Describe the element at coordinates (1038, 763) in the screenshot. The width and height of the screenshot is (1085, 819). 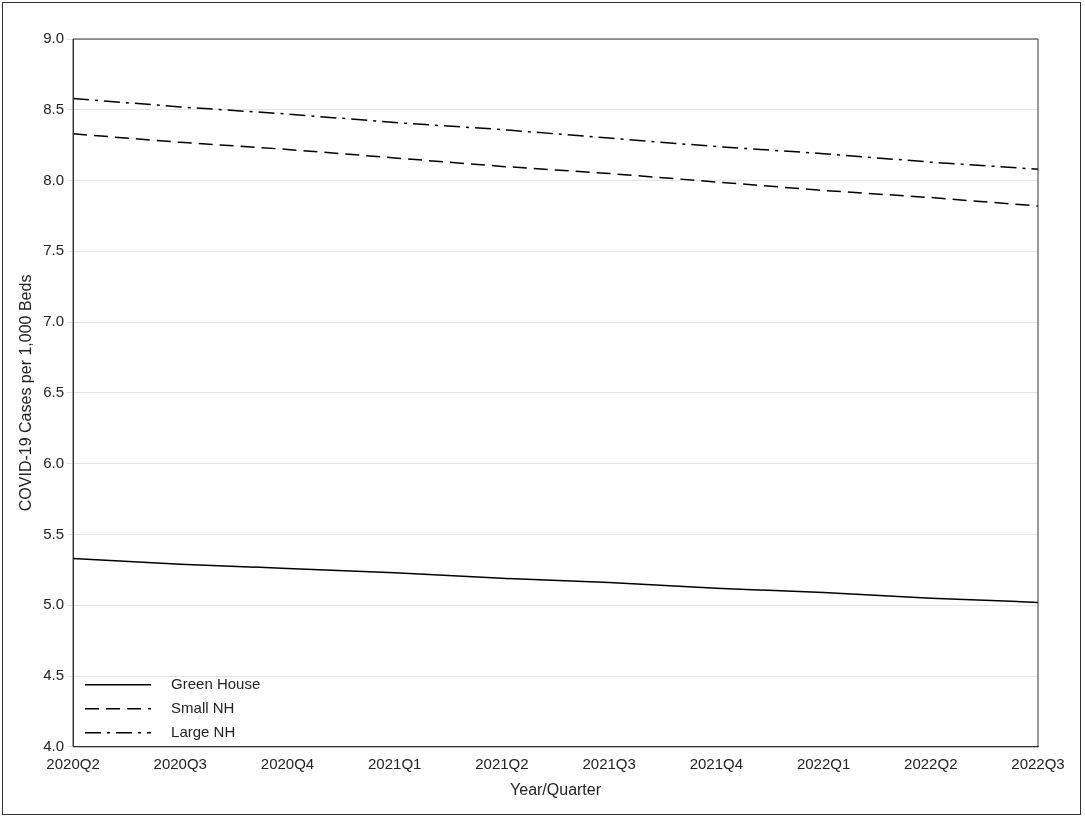
I see `x-tick-label: 2022Q3` at that location.